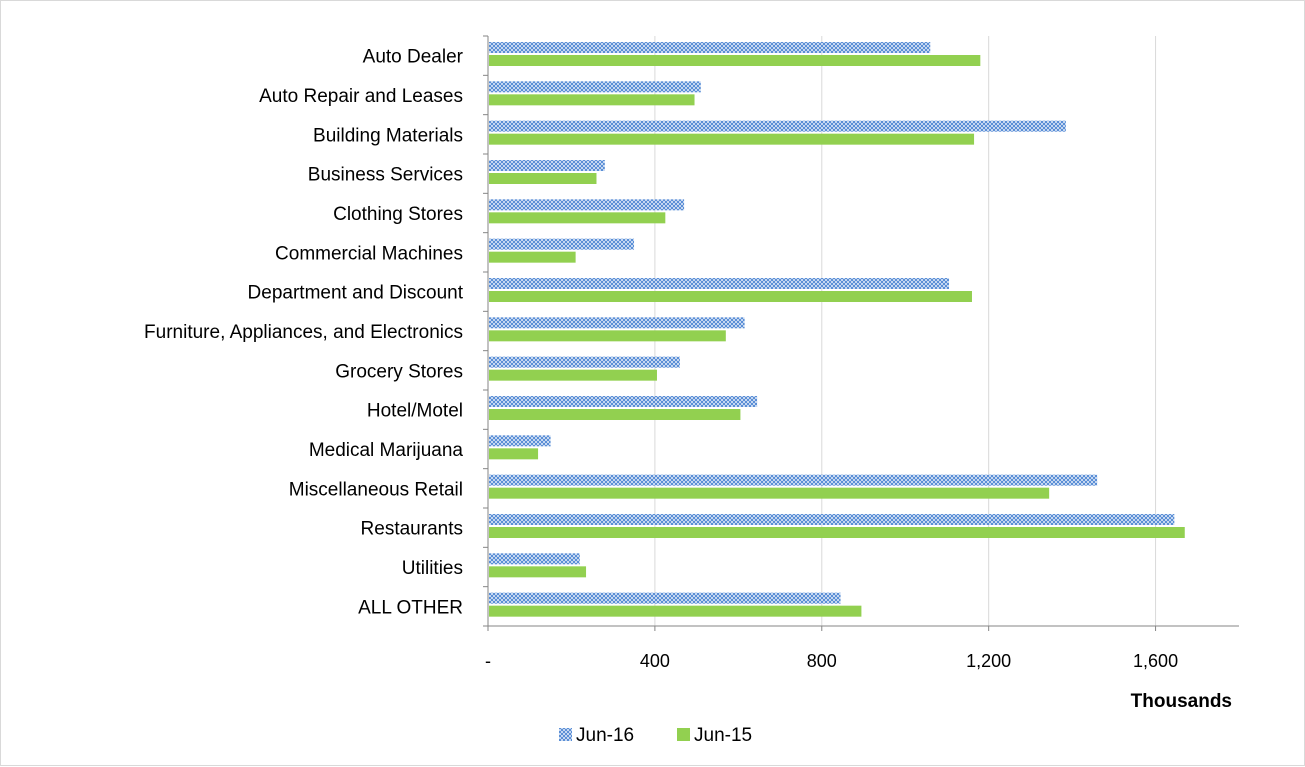 The width and height of the screenshot is (1305, 767). Describe the element at coordinates (1181, 701) in the screenshot. I see `x-unit-label: Thousands` at that location.